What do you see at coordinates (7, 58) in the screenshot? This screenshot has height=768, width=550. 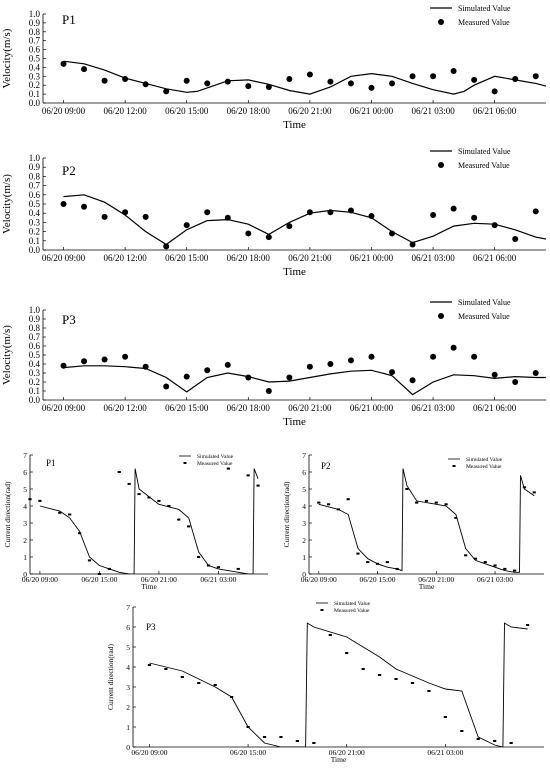 I see `y-axis-label: Velocity(m/s)` at bounding box center [7, 58].